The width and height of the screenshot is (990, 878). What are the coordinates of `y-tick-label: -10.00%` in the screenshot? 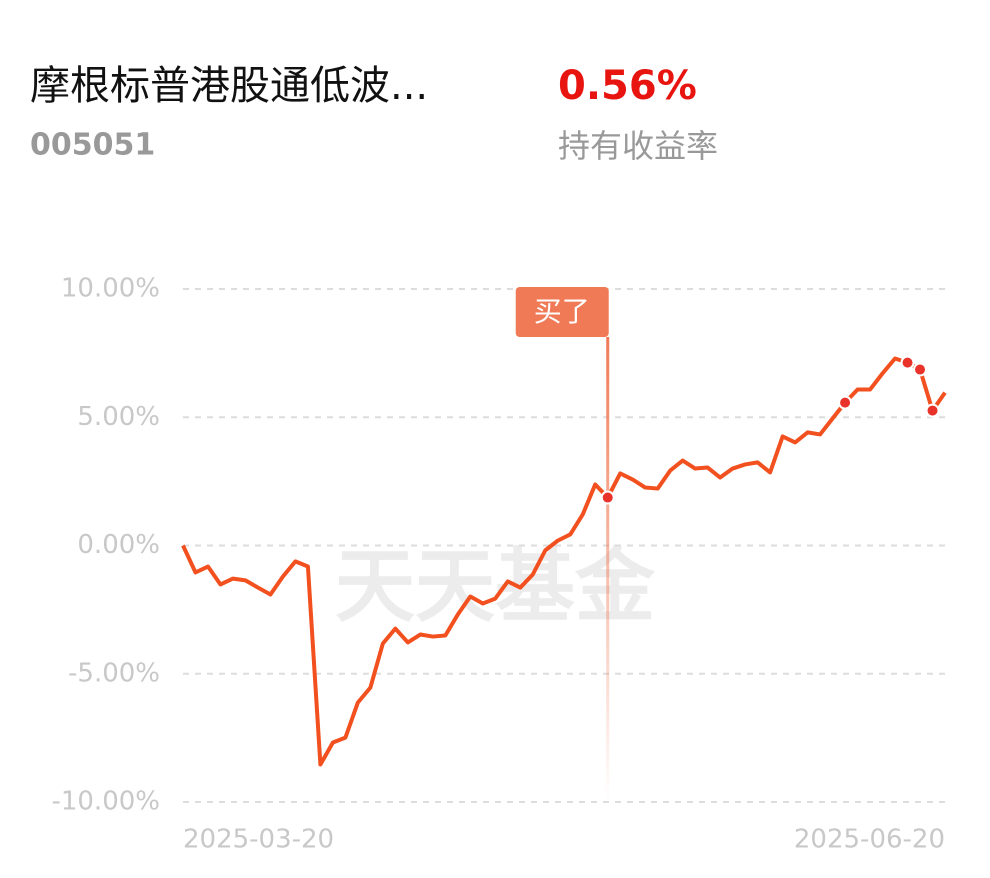 It's located at (105, 802).